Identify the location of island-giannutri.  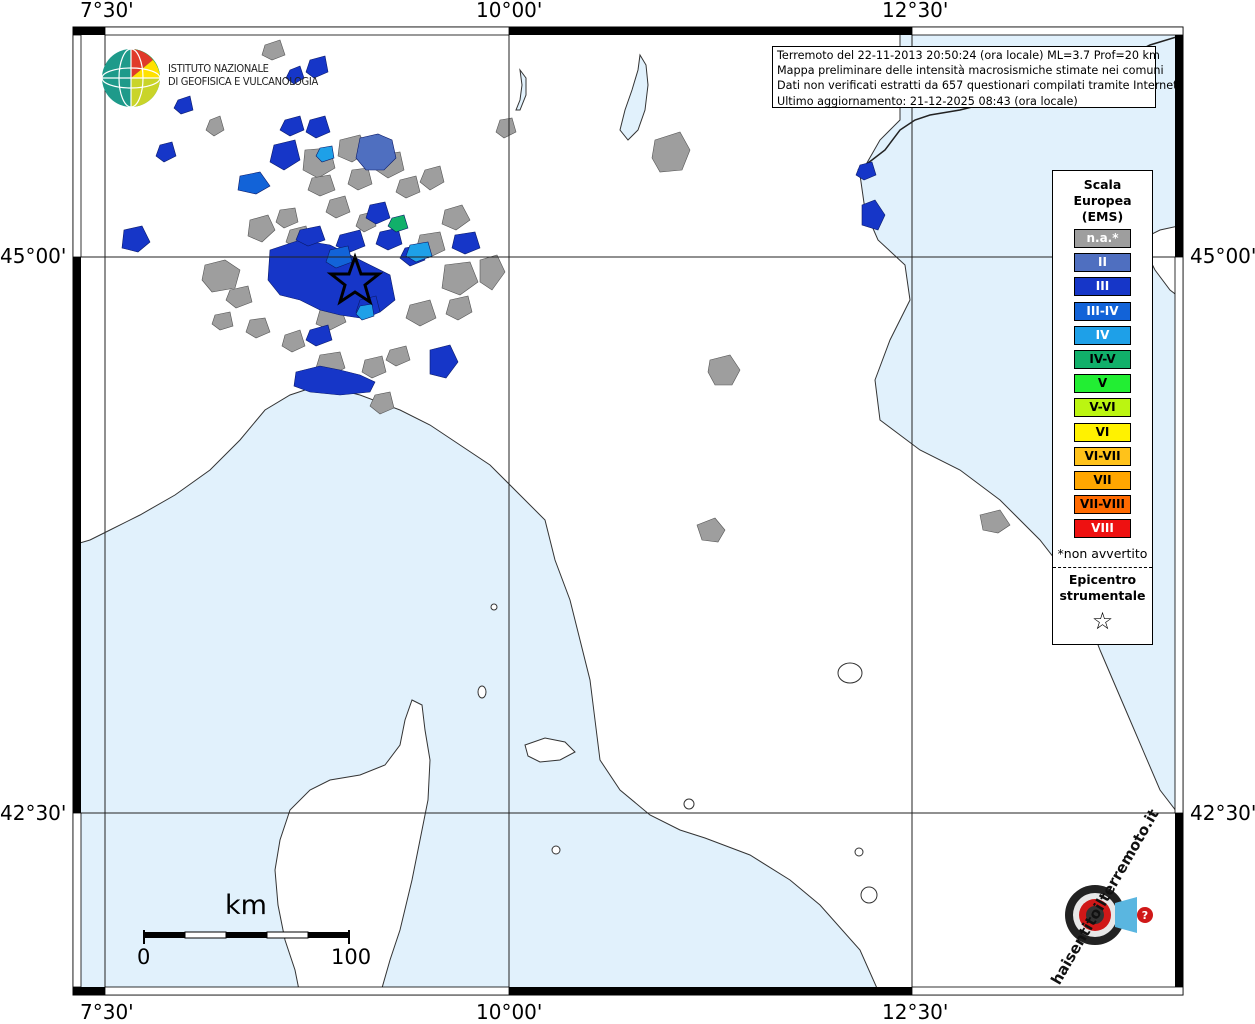
(869, 895).